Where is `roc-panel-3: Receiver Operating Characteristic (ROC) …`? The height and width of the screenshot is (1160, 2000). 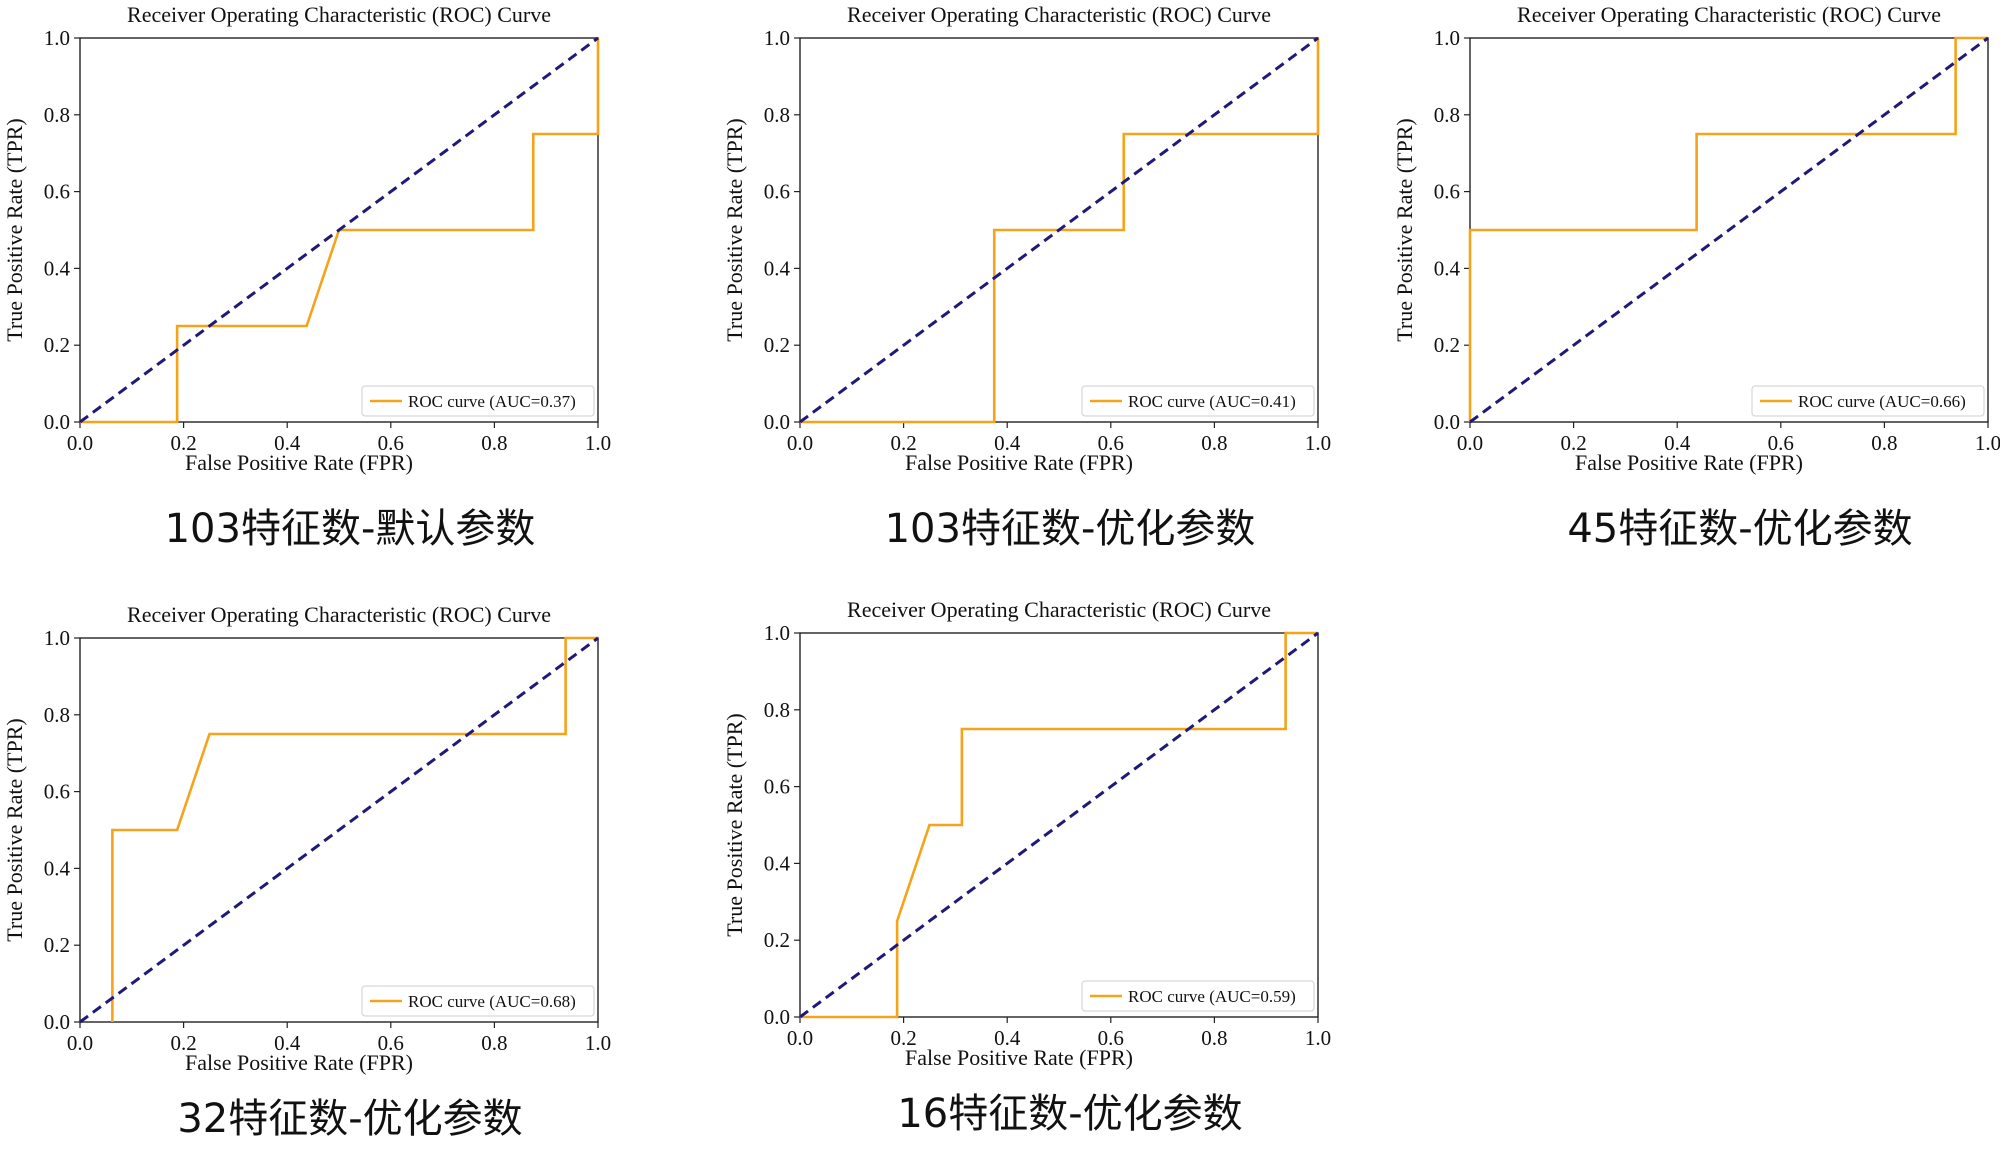
roc-panel-3: Receiver Operating Characteristic (ROC) … is located at coordinates (1695, 280).